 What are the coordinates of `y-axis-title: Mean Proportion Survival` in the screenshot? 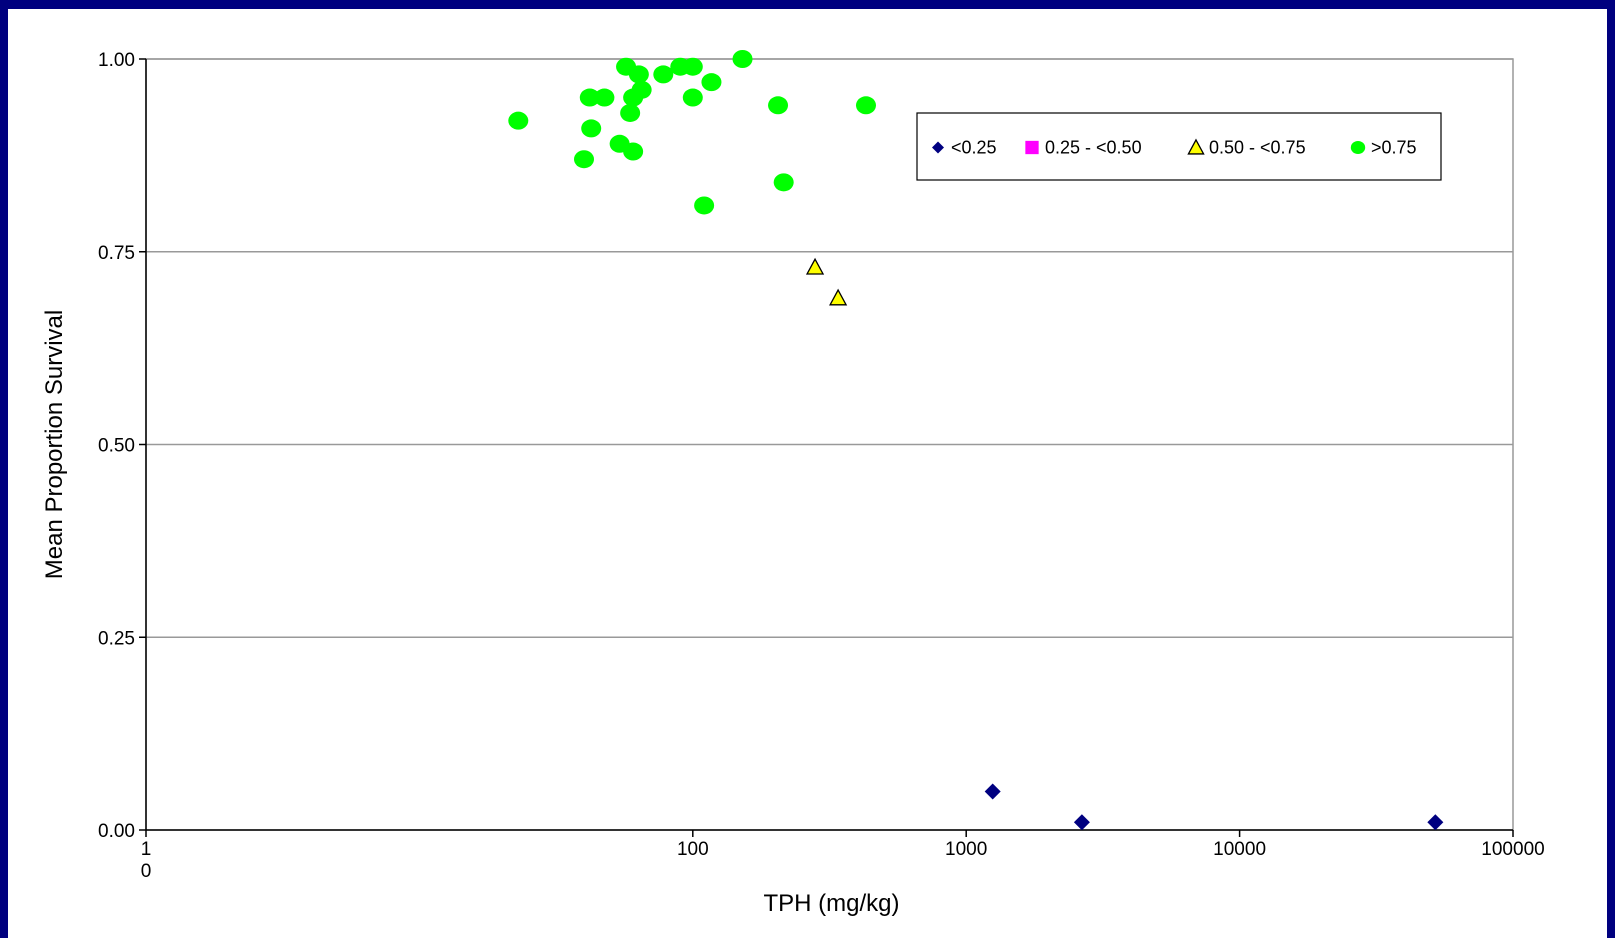 It's located at (54, 444).